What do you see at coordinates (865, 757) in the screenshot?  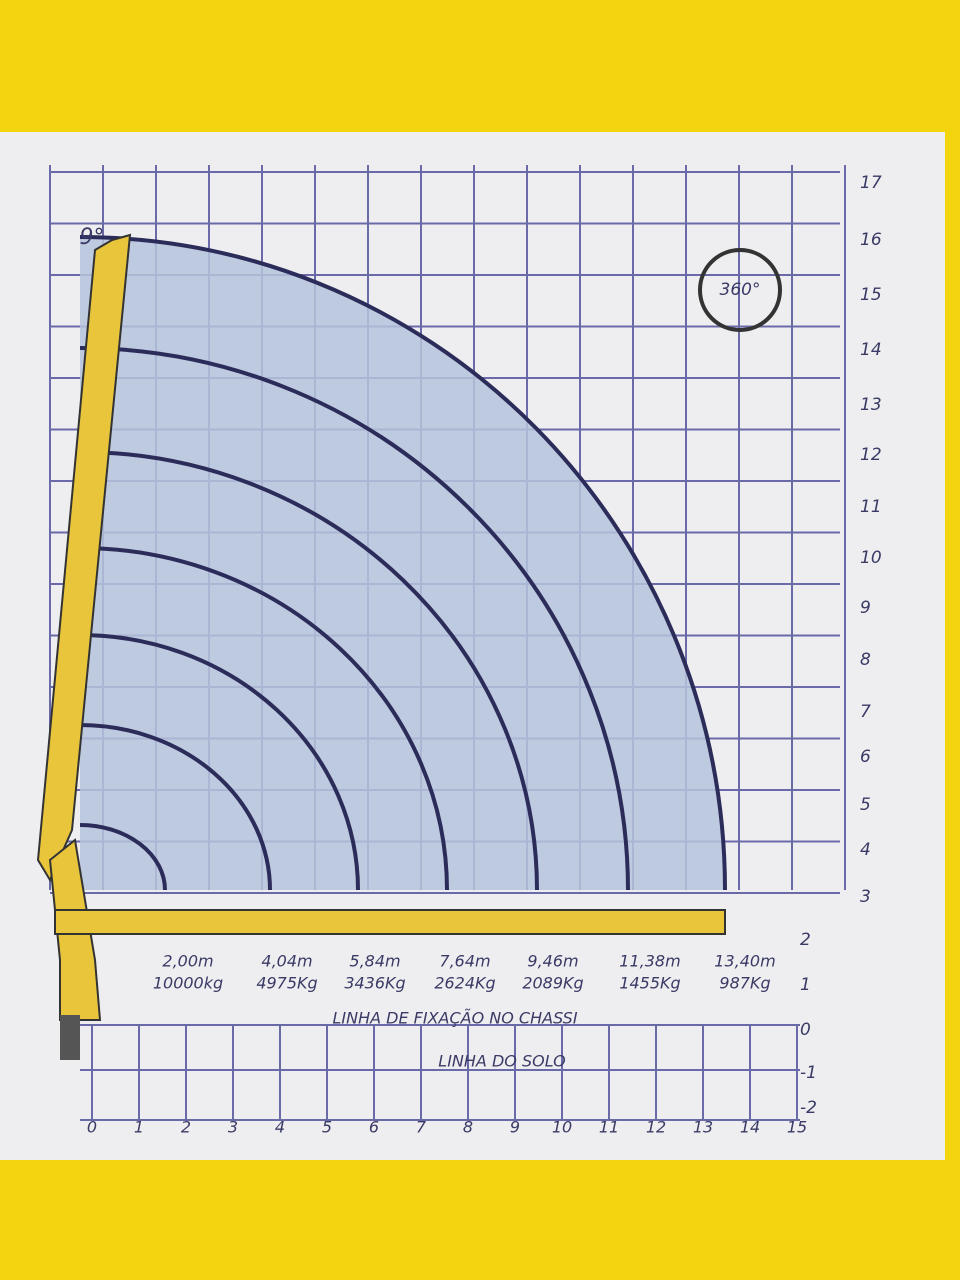 I see `right-axis-label: 6` at bounding box center [865, 757].